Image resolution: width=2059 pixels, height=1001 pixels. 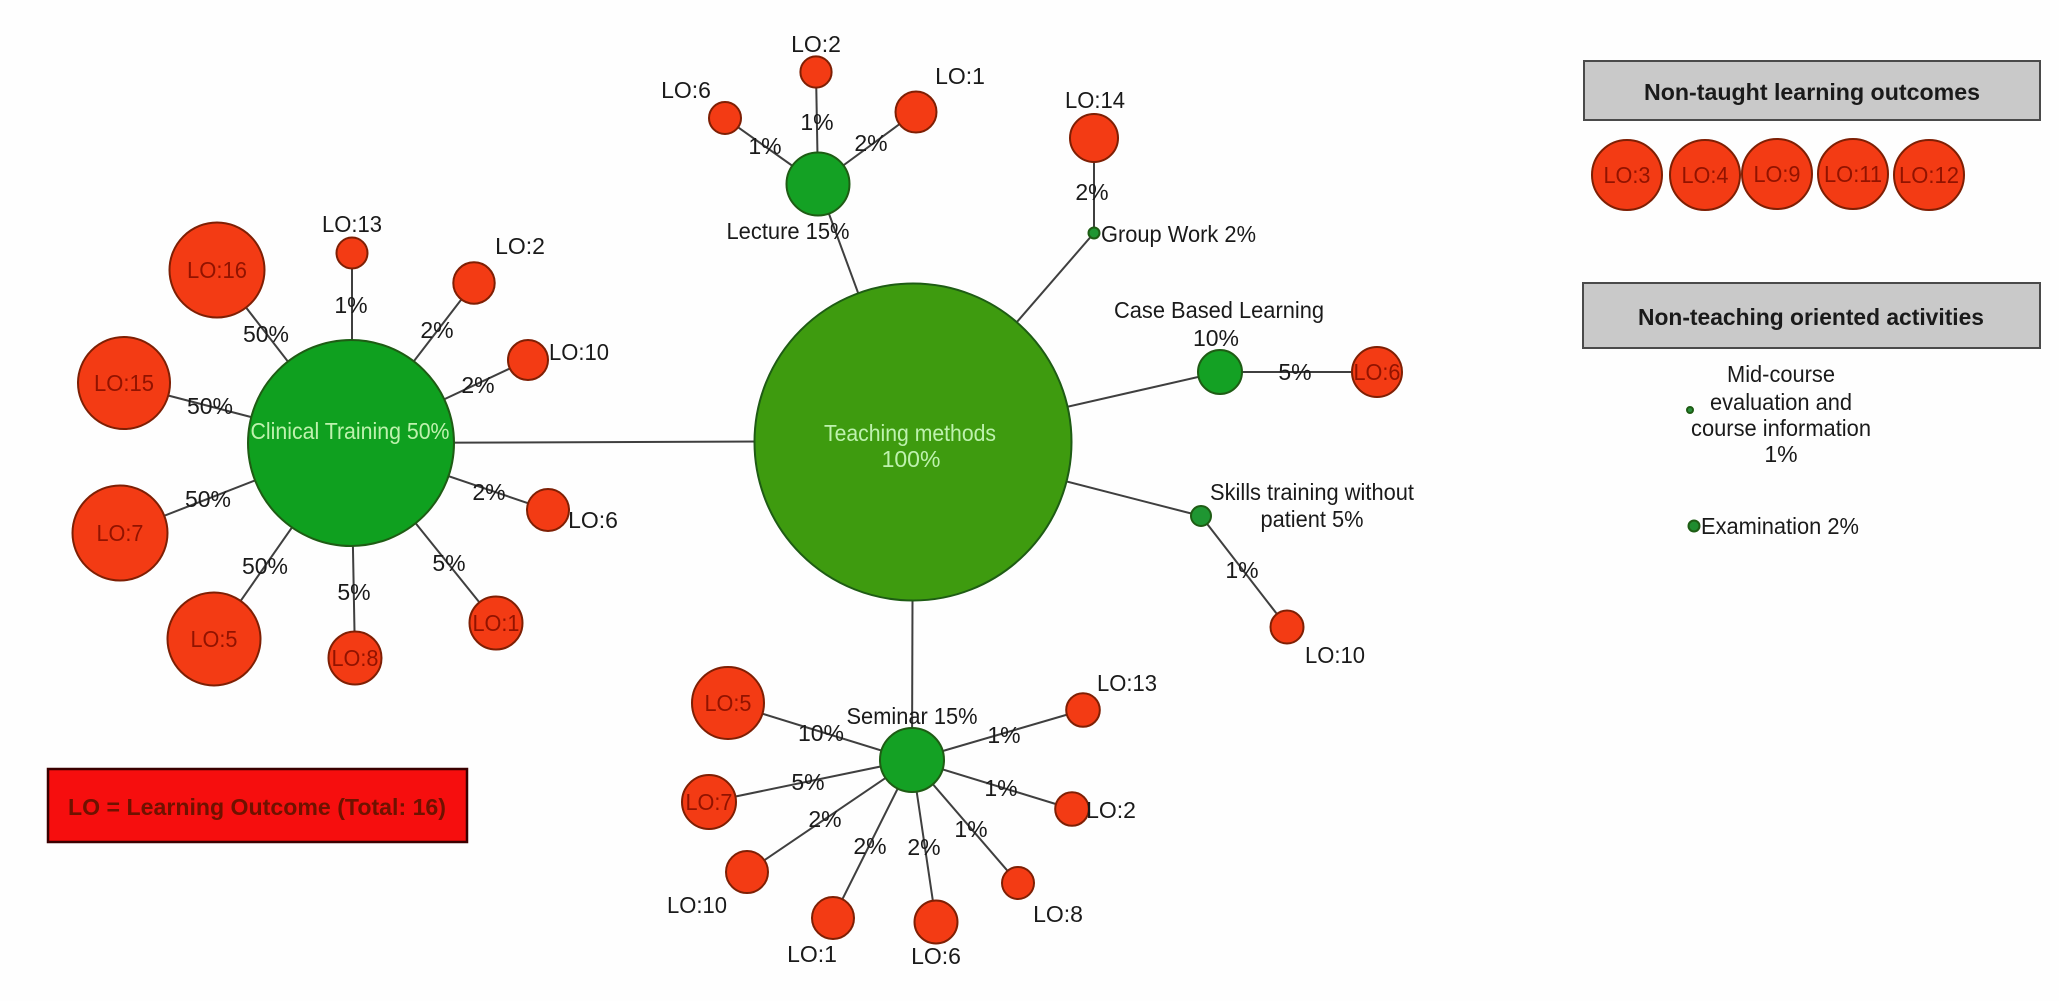 I want to click on svg-text: Lecture 15%, so click(x=788, y=231).